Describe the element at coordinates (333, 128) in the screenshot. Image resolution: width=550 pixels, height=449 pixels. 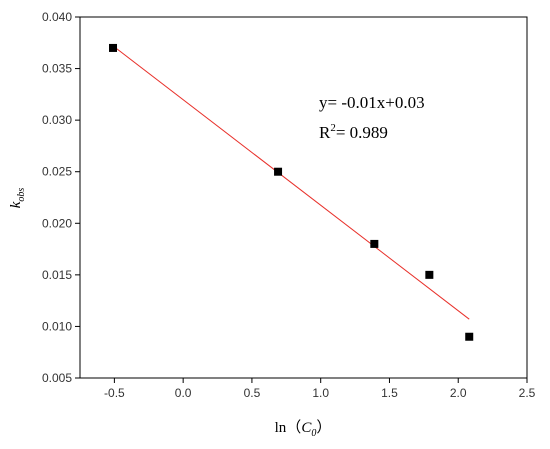
I see `r-sup: 2` at that location.